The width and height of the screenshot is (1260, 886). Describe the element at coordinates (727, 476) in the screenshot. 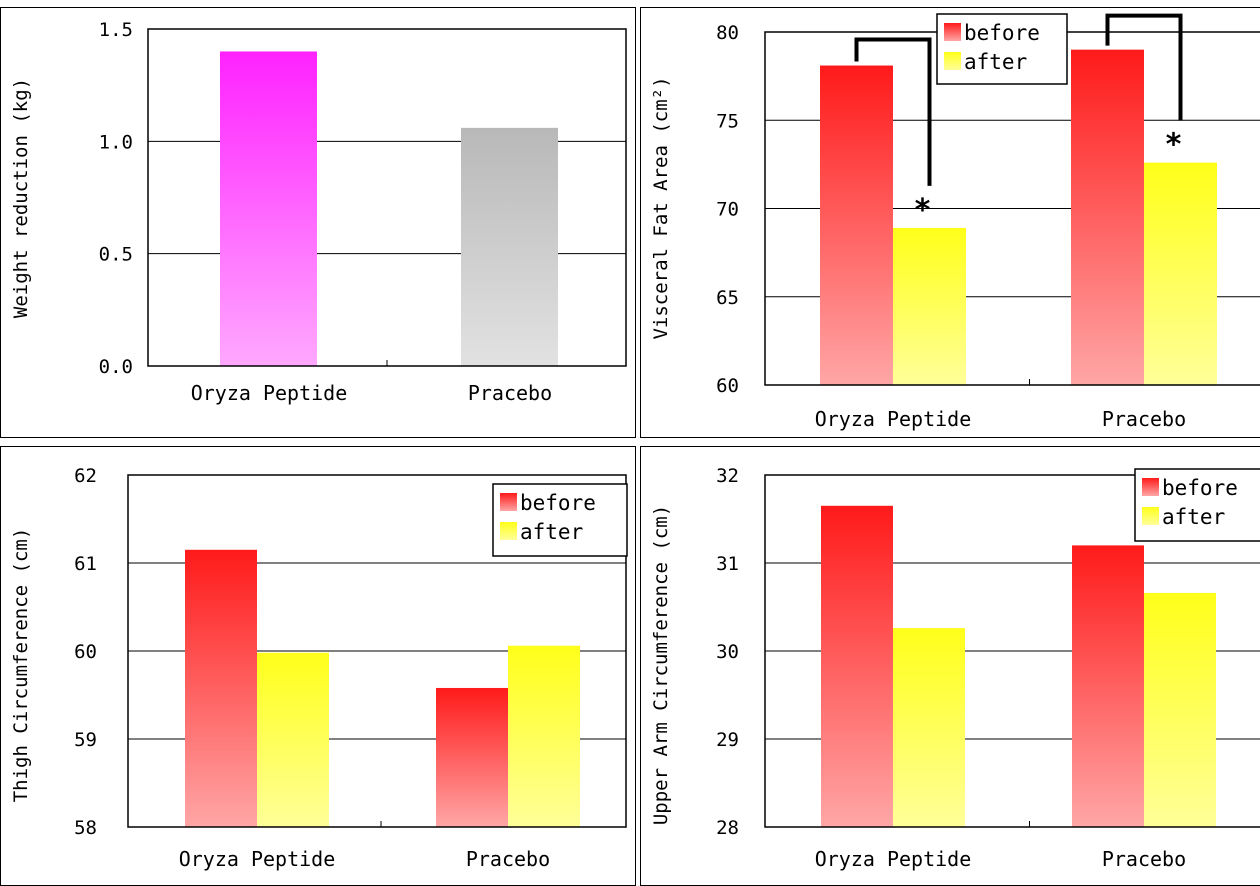

I see `y-tick-label: 32` at that location.